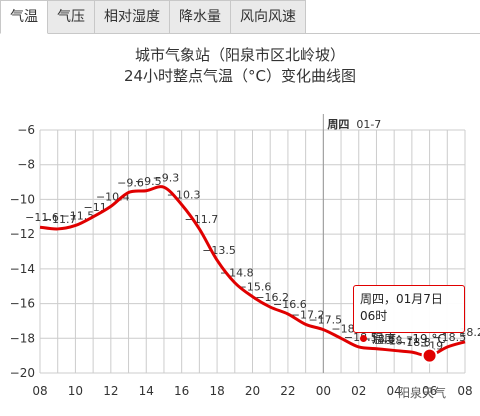  I want to click on x-tick-label: 20, so click(252, 391).